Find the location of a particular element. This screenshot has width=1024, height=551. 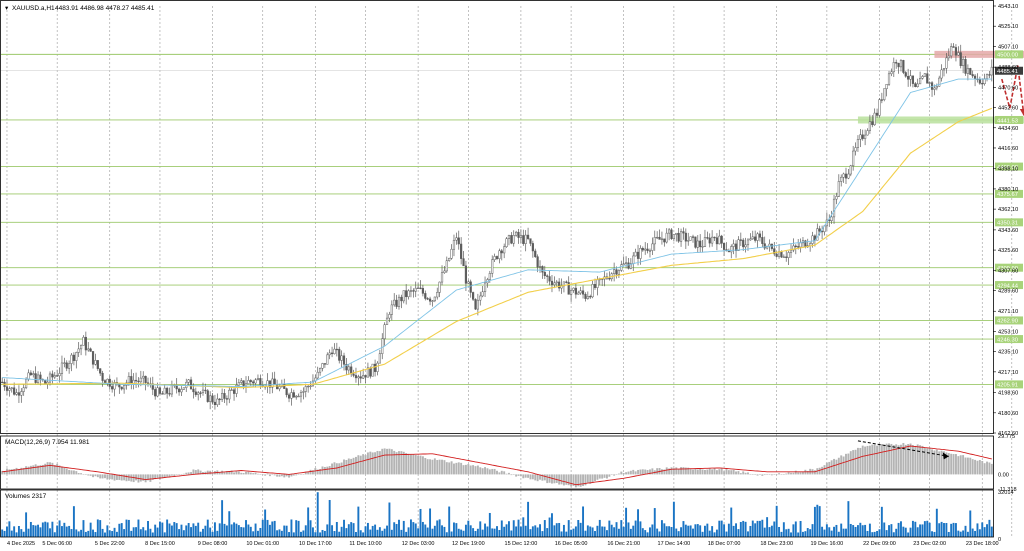

y-tick-label: 4343.60 is located at coordinates (1008, 231).